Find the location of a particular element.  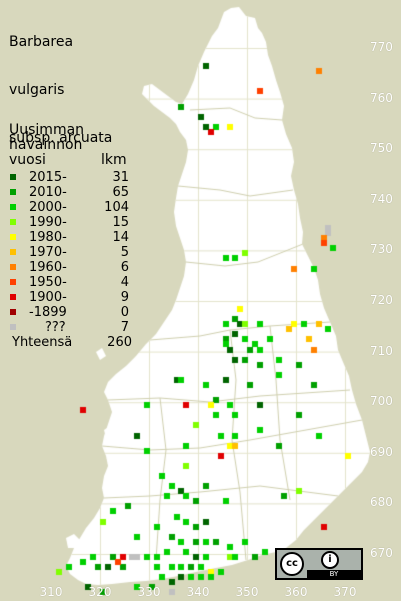

legend-heading-line-3: vuosi is located at coordinates (27, 160).